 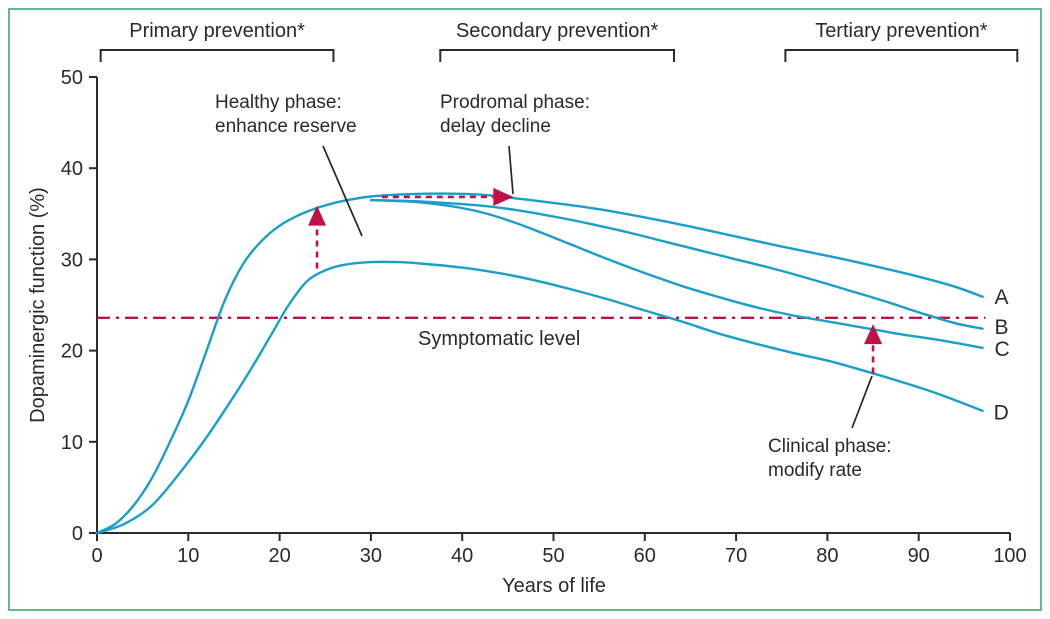 I want to click on curve-label-A: A, so click(x=1001, y=297).